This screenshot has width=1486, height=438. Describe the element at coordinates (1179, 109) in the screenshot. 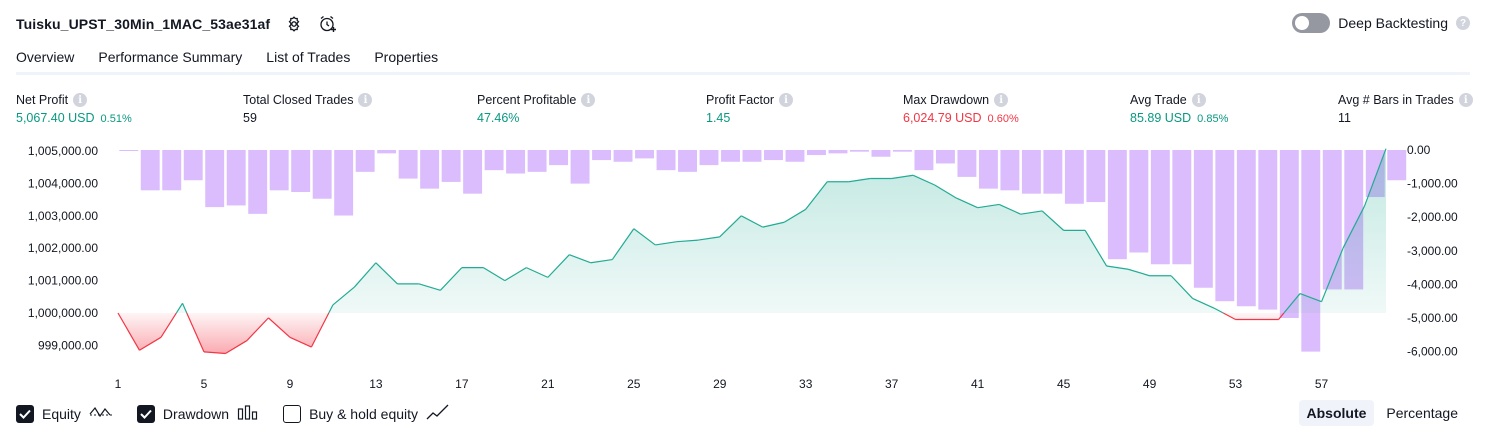

I see `metric-avg-trade: Avg Trade i 85.89 USD 0.85%` at that location.